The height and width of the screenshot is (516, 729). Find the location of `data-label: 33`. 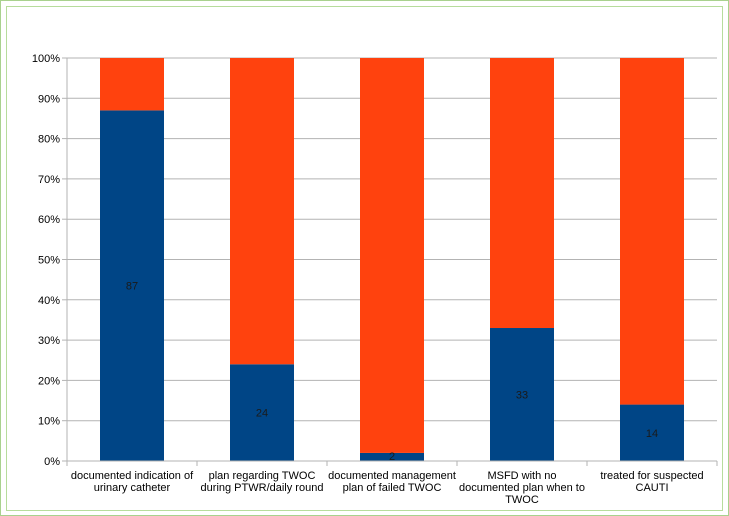

data-label: 33 is located at coordinates (522, 396).